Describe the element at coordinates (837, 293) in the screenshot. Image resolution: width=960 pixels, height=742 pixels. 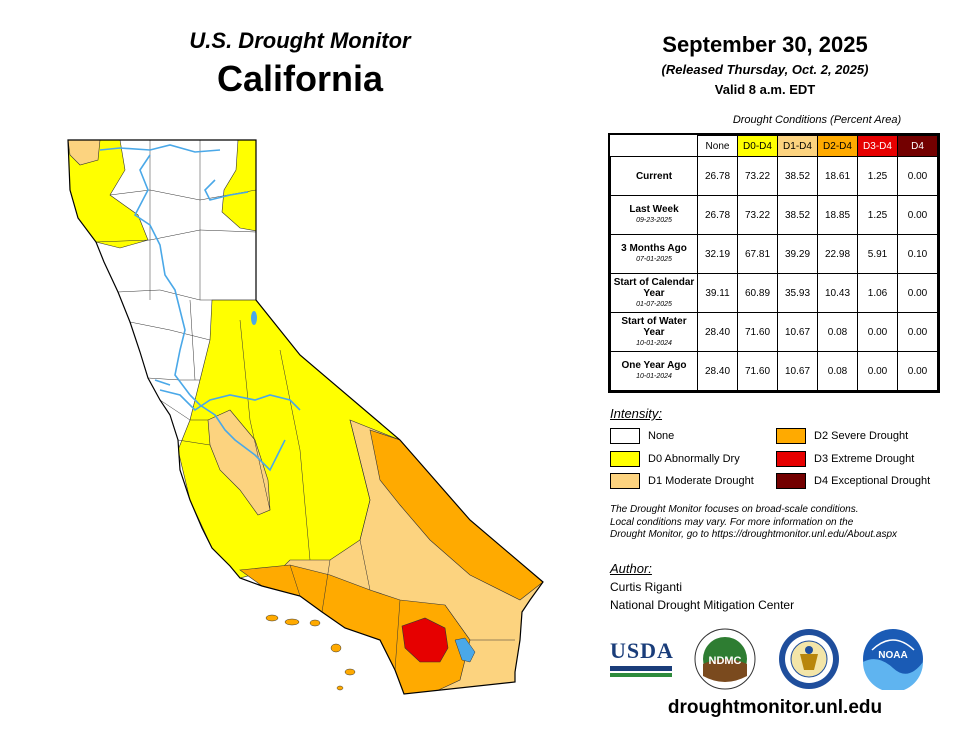
I see `table-cell: 10.43` at that location.